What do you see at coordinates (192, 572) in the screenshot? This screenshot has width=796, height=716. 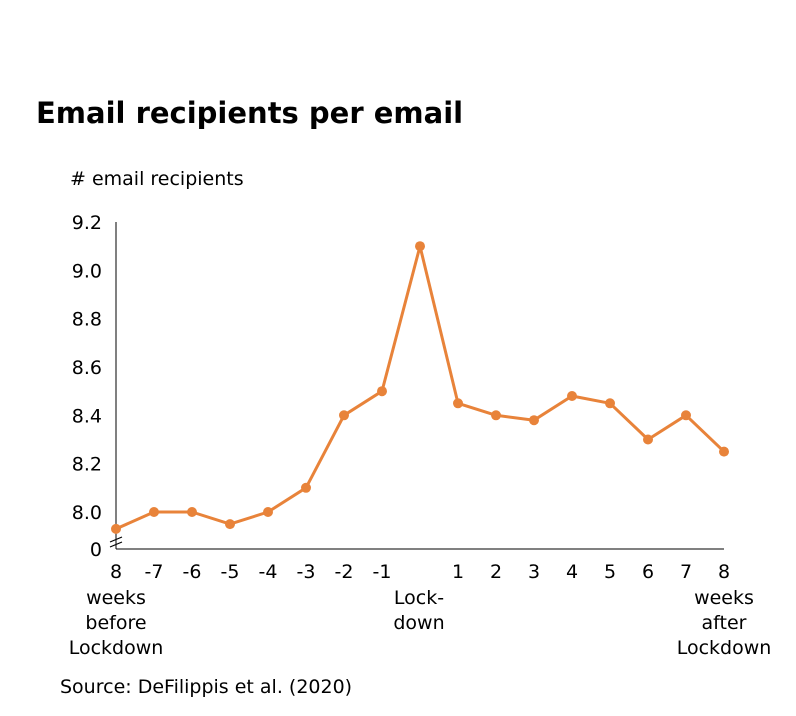 I see `x-tick-label: -6` at bounding box center [192, 572].